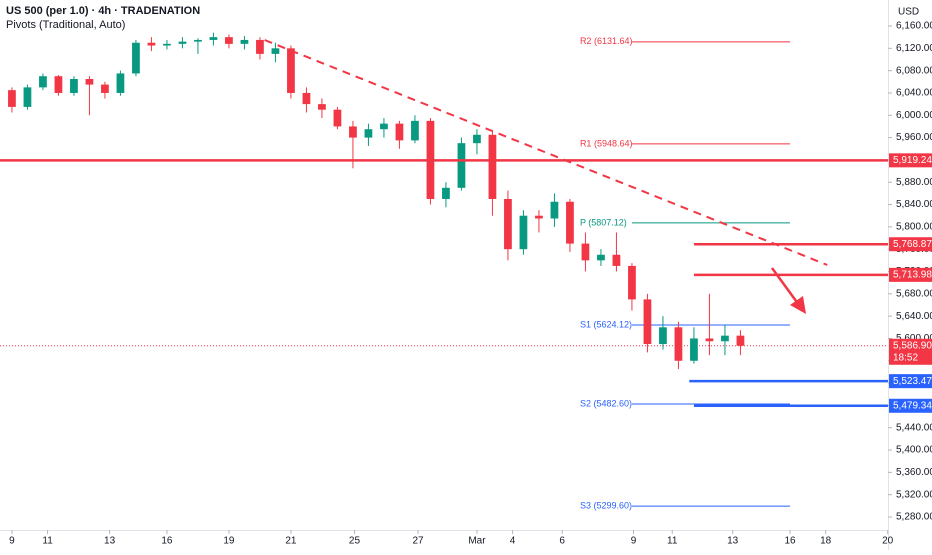 Image resolution: width=932 pixels, height=555 pixels. Describe the element at coordinates (908, 12) in the screenshot. I see `currency: USD` at that location.